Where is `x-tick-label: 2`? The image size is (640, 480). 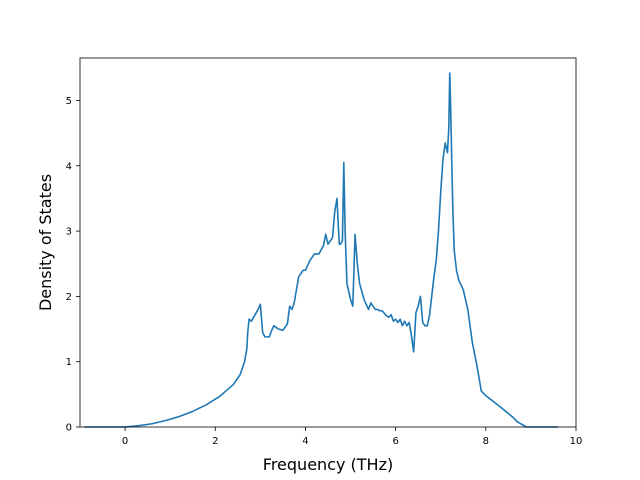
x-tick-label: 2 is located at coordinates (215, 441).